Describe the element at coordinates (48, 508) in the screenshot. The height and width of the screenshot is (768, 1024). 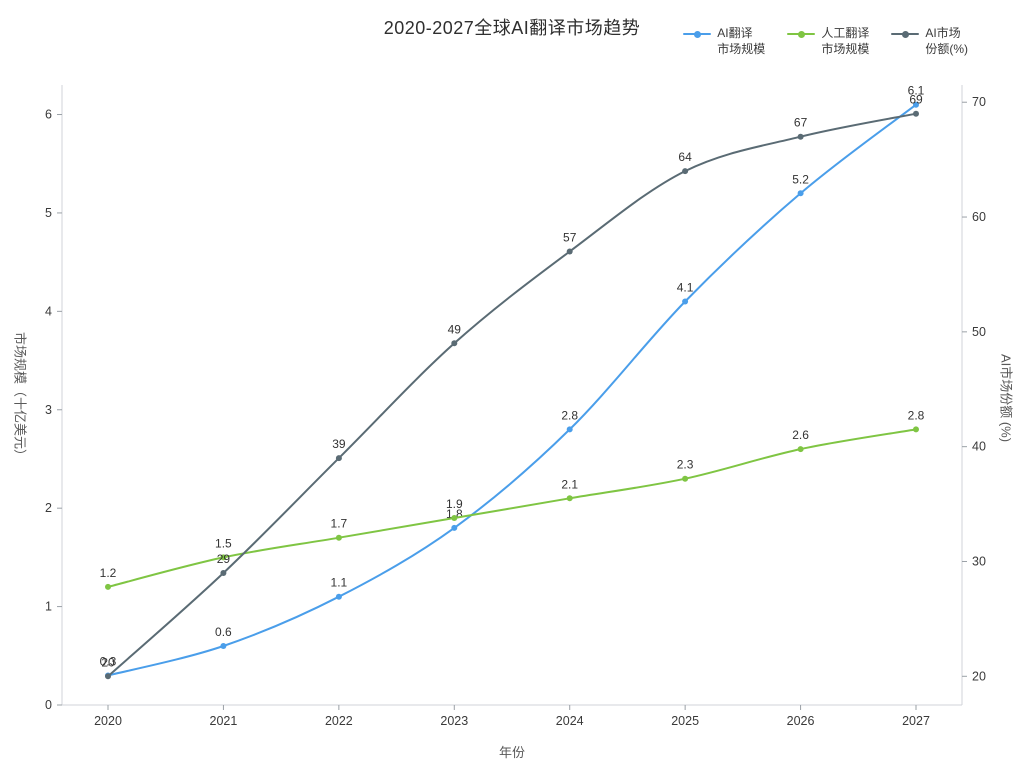
I see `y-tick-label-left: 2` at that location.